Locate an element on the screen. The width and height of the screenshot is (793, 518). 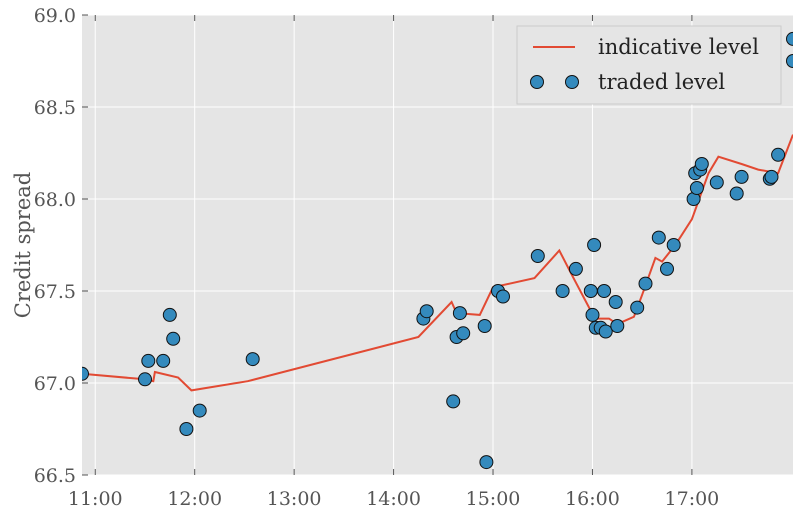
legend-box is located at coordinates (649, 65).